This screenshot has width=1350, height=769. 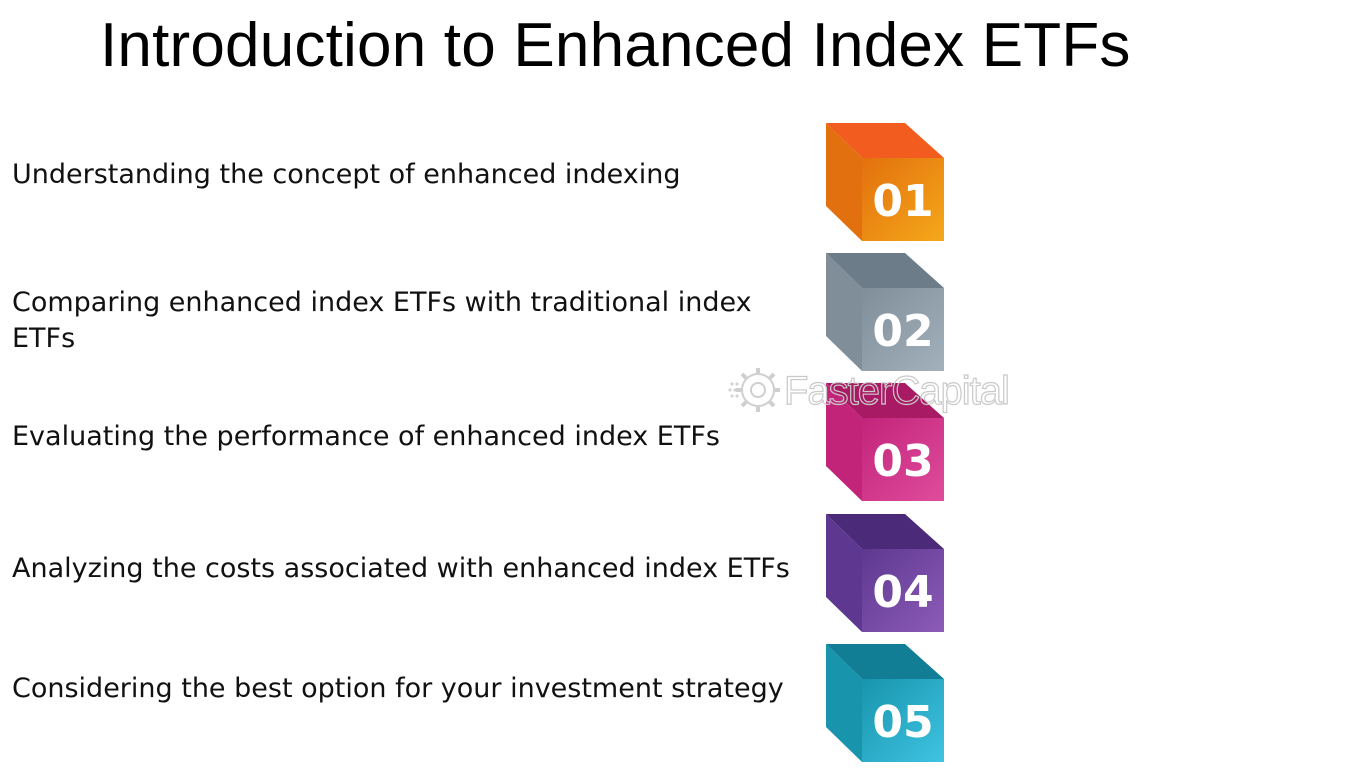 I want to click on step-cube-02: 02, so click(x=884, y=312).